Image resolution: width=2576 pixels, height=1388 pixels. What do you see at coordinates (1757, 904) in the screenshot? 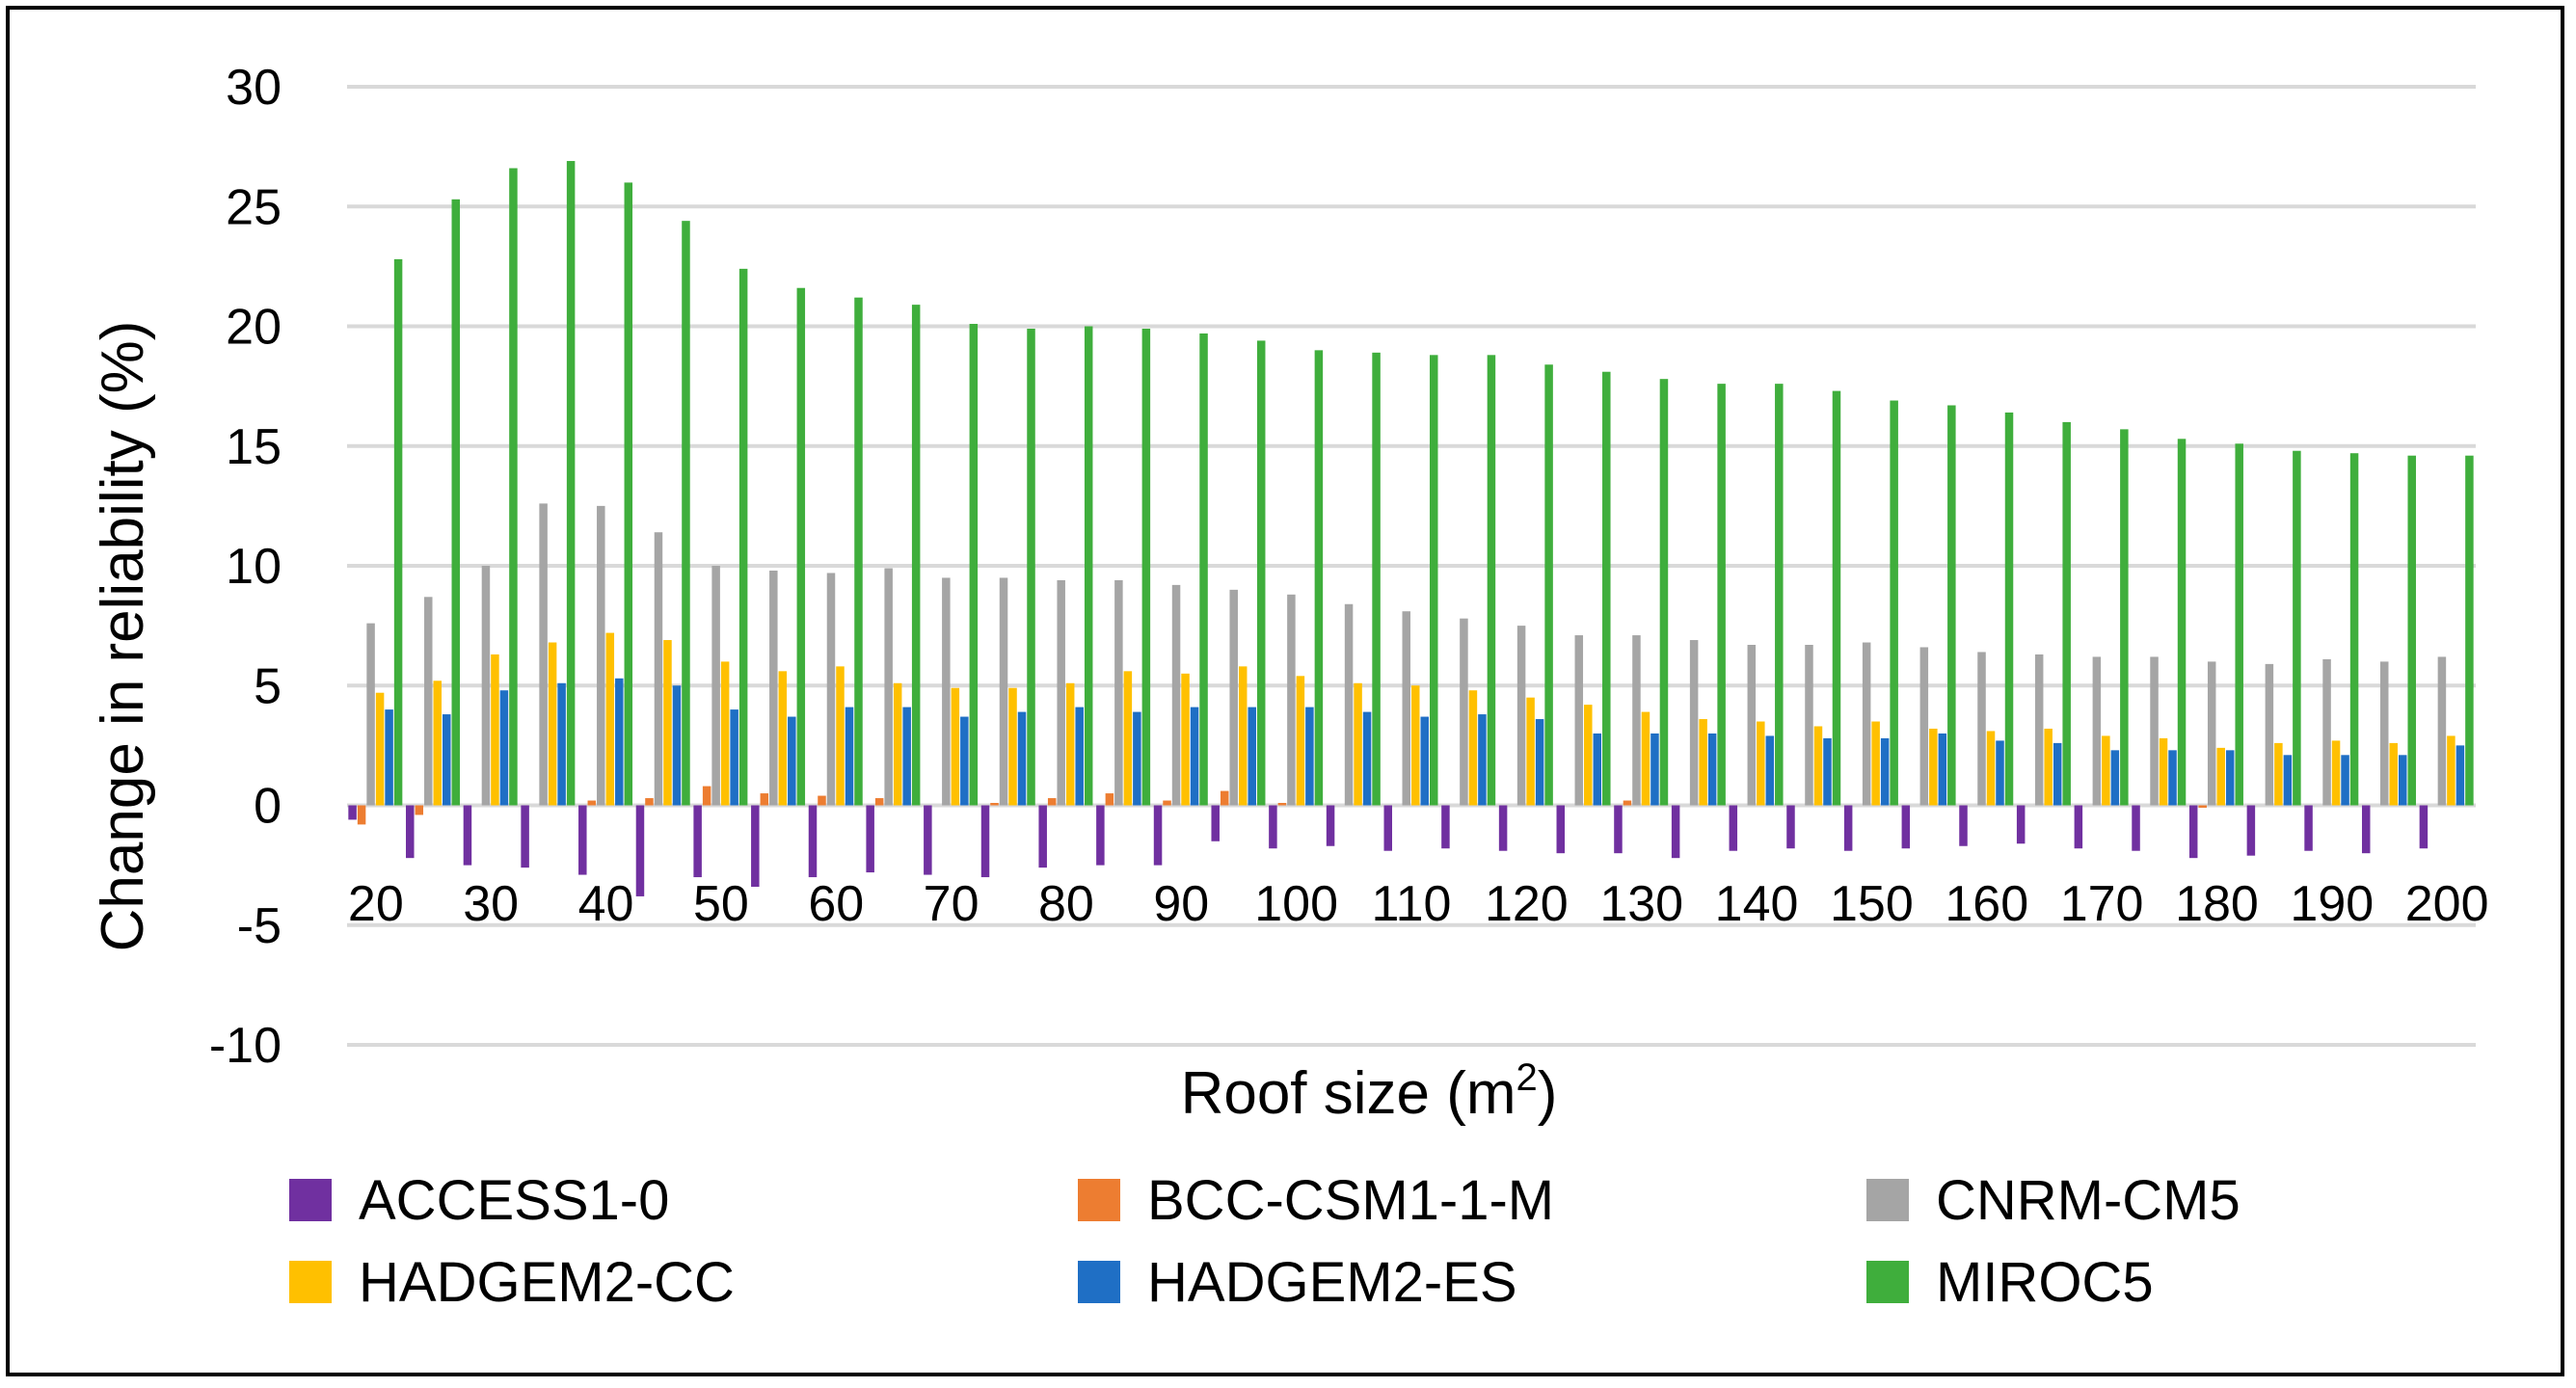
I see `x-tick-label: 140` at bounding box center [1757, 904].